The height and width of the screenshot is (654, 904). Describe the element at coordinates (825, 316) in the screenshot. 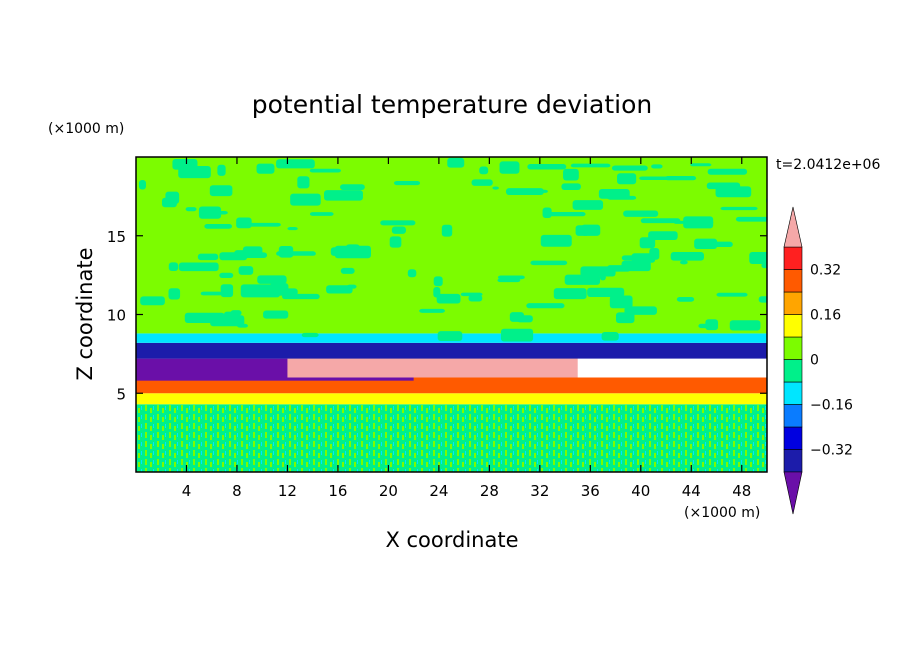

I see `colorbar-tick-label: 0.16` at that location.